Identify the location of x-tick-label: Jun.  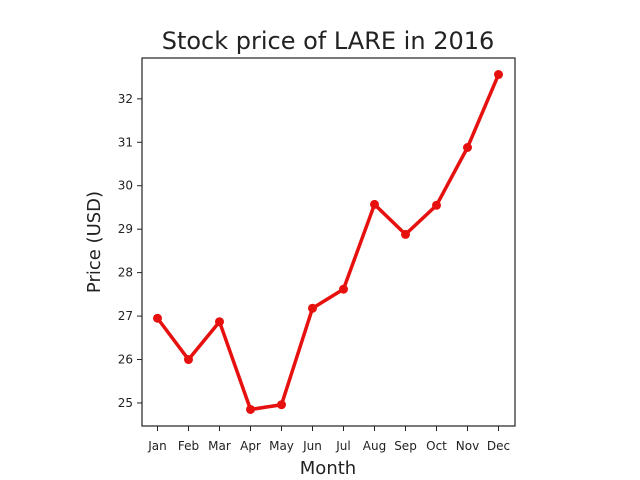
(312, 446).